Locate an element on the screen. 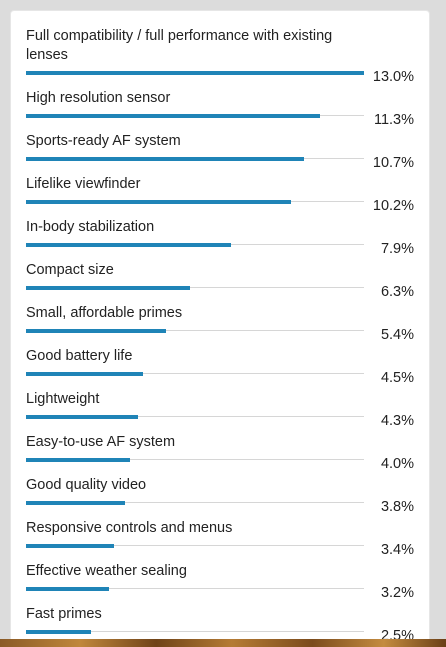 The height and width of the screenshot is (647, 446). bar-value-label: 10.7% is located at coordinates (393, 163).